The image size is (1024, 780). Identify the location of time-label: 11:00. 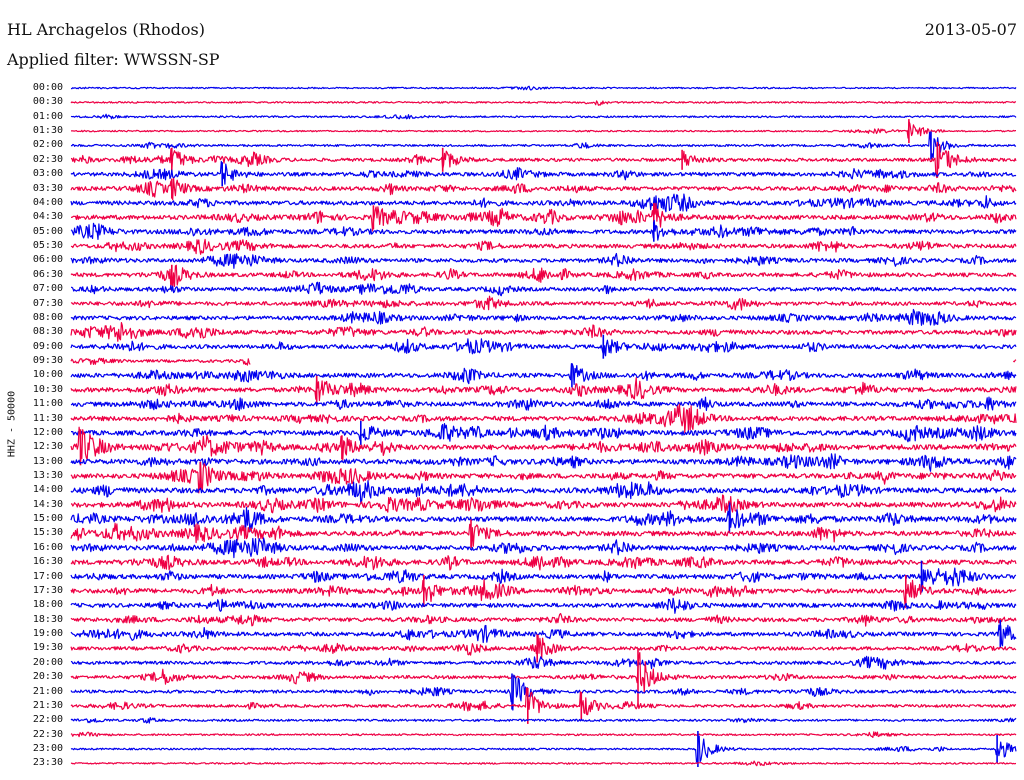
(47, 404).